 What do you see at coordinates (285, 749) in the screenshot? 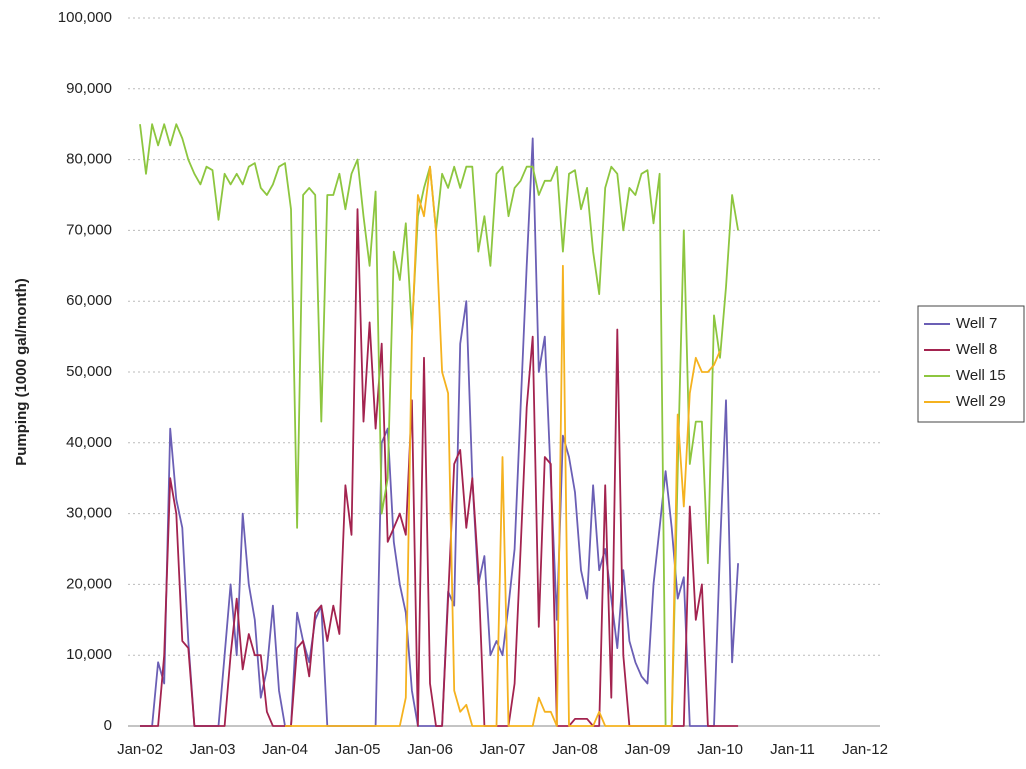
I see `x-tick-label: Jan-04` at bounding box center [285, 749].